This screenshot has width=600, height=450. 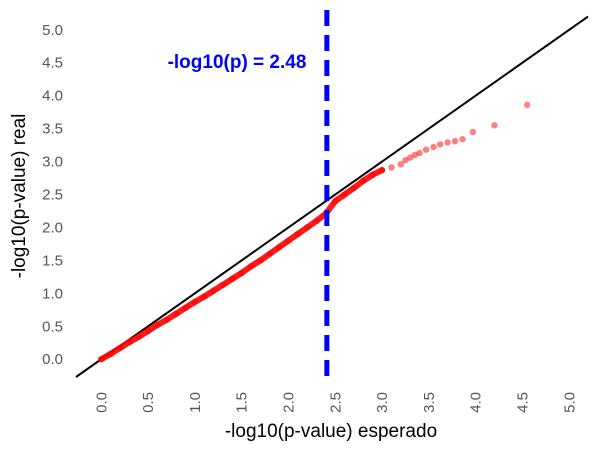 I want to click on x-tick-labels: 0.0 0.5 1.0 1.5 2.0 2.5 3.0 3.5 4.0 4.5 5.0, so click(x=335, y=402).